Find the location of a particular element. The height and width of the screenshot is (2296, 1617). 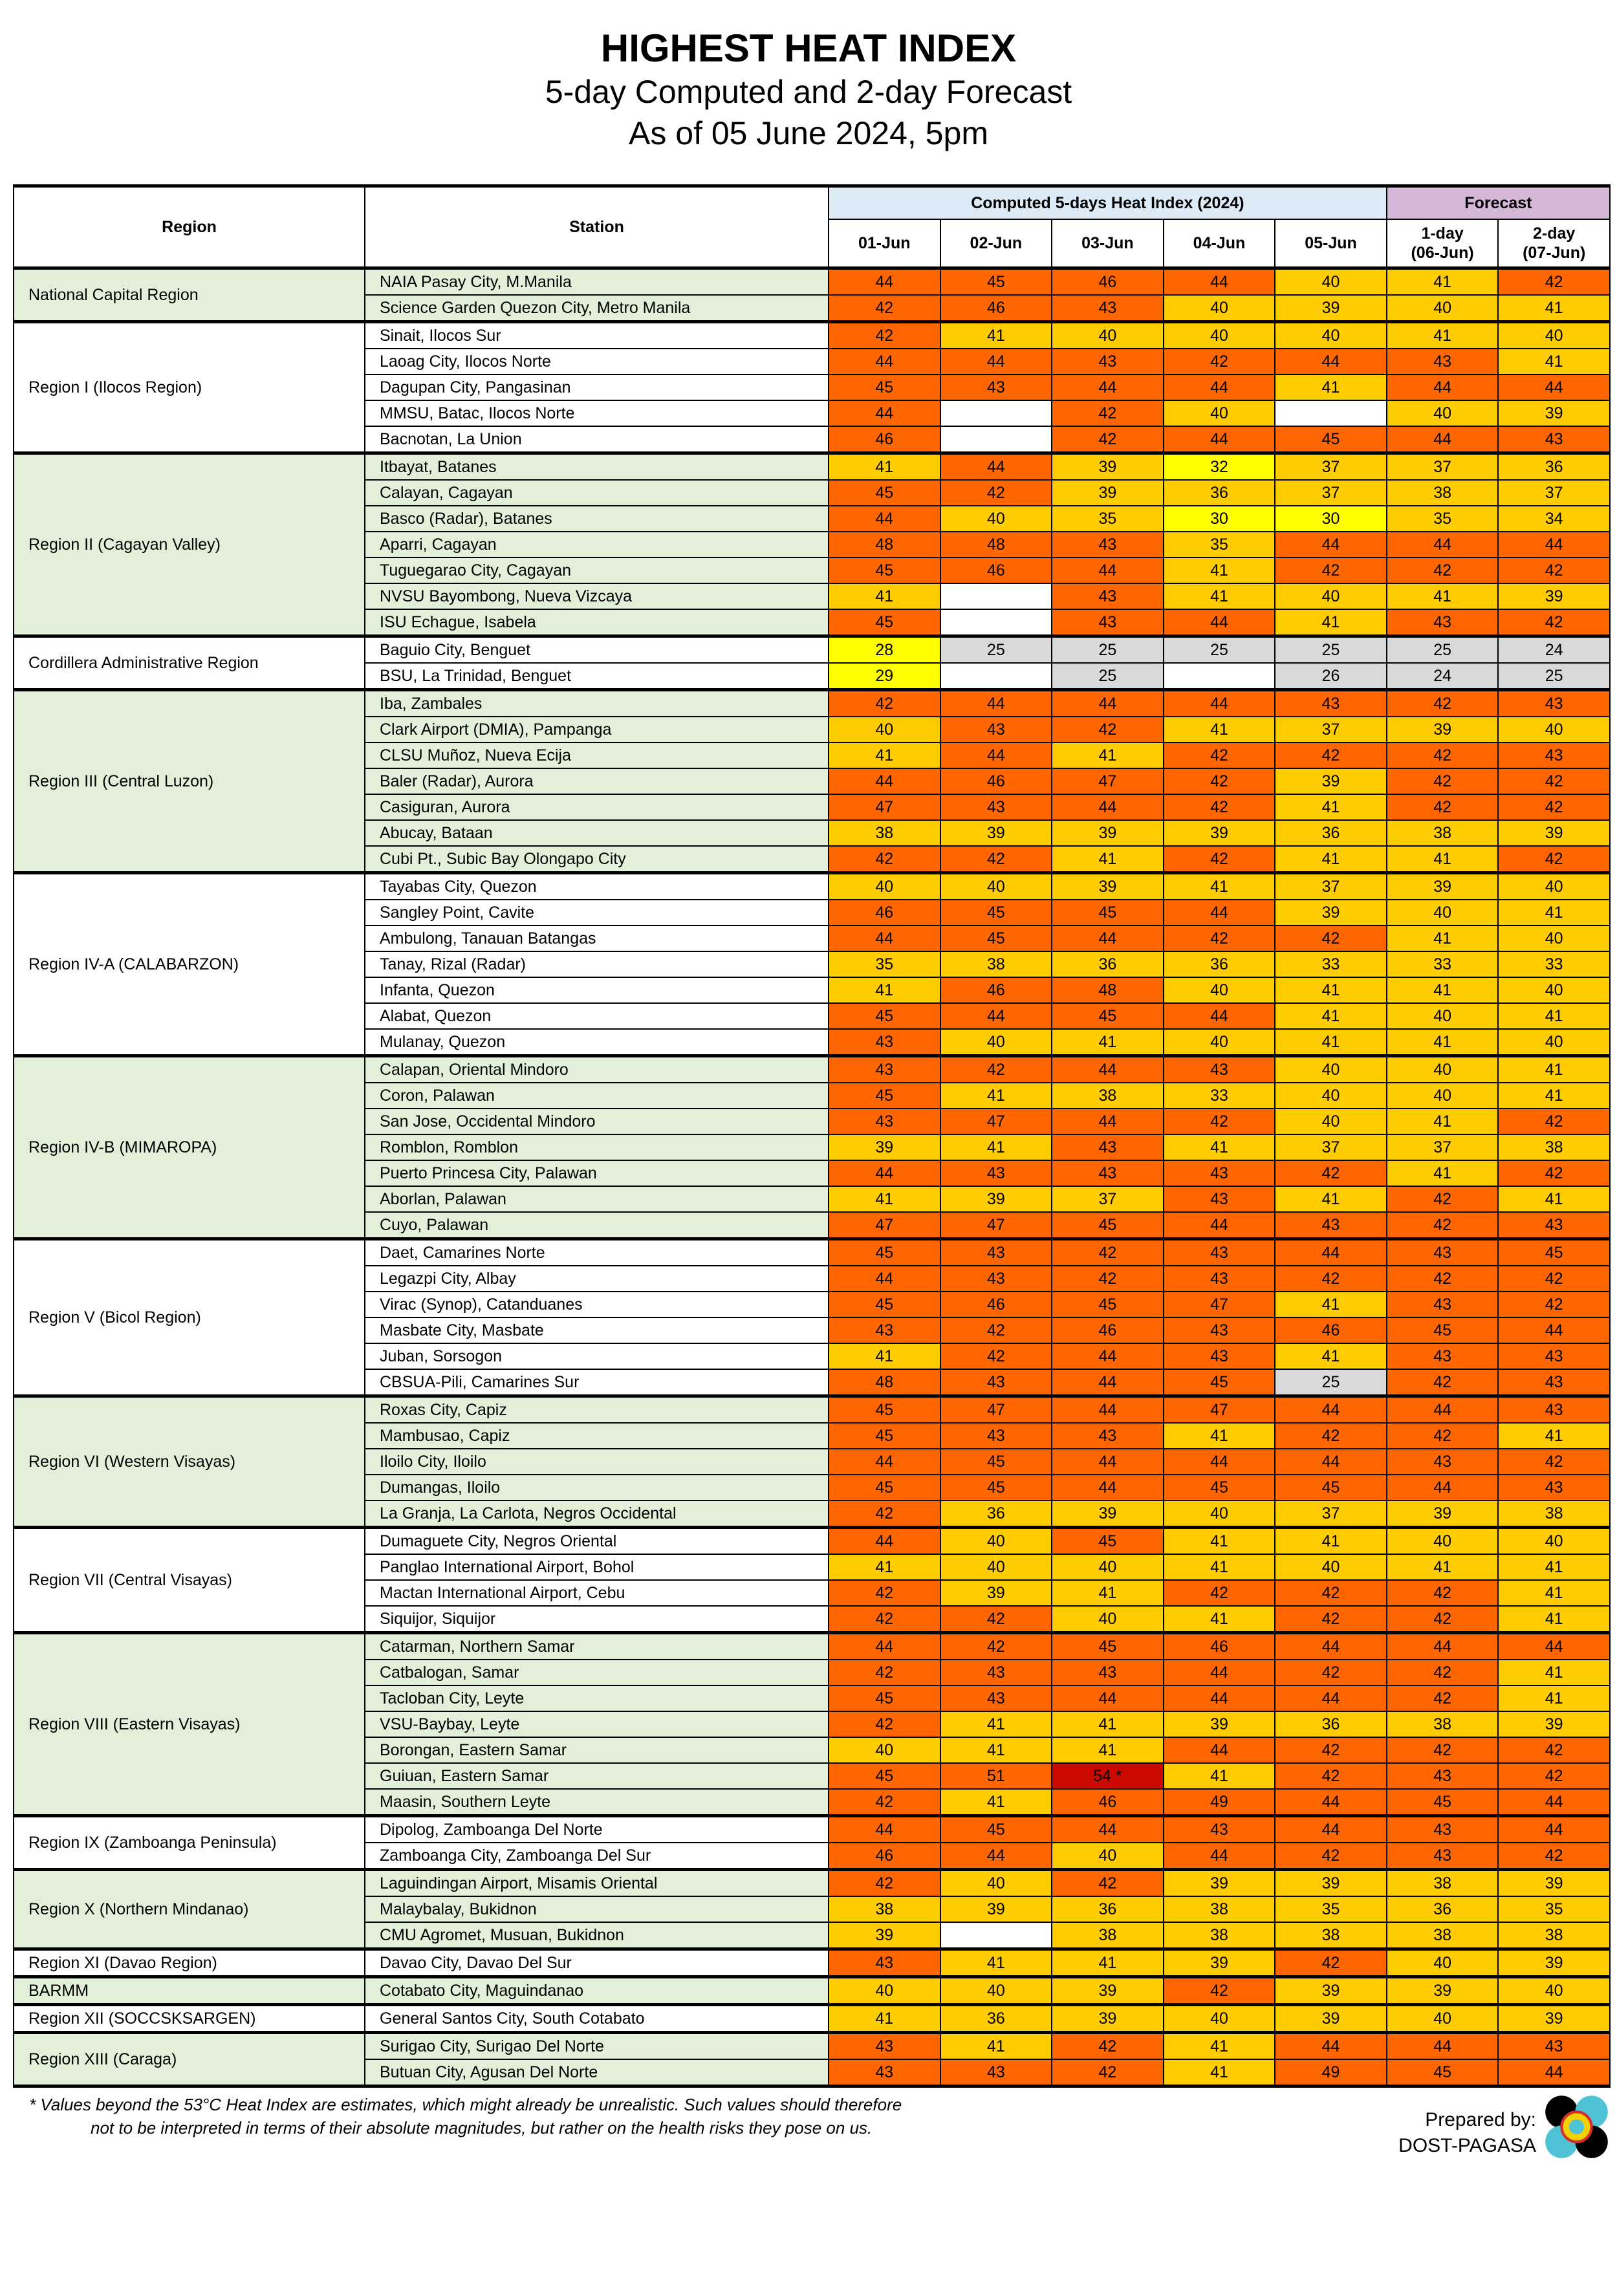

forecast-cell: 39 is located at coordinates (1554, 1724).